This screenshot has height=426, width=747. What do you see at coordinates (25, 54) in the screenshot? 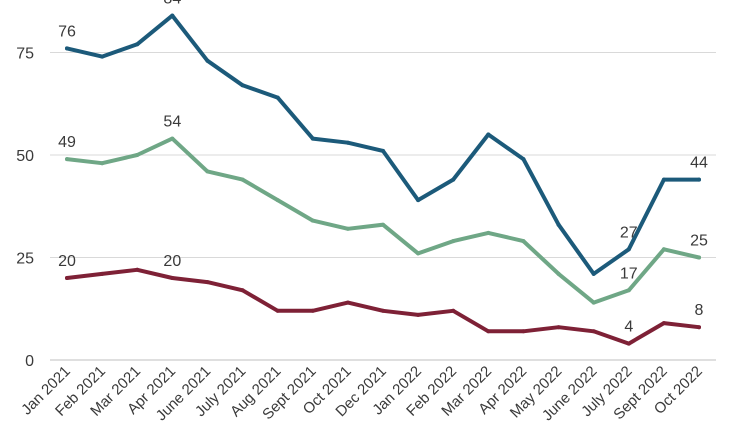
I see `y-tick-label: 75` at bounding box center [25, 54].